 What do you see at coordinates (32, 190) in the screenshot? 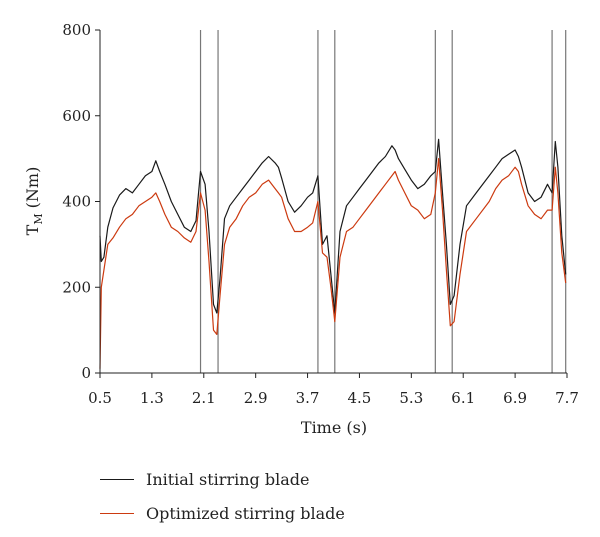
I see `y-axis-title-unit: (Nm)` at bounding box center [32, 190].